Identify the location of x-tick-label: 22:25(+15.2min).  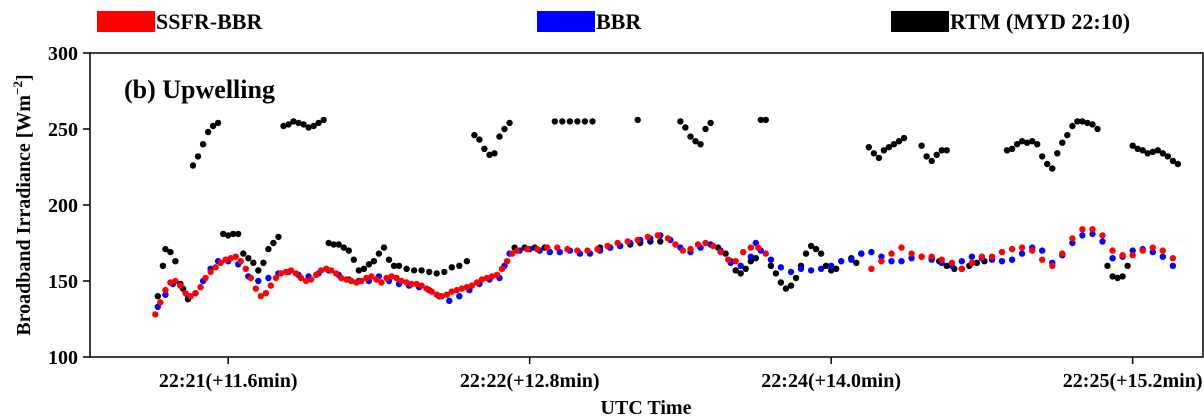
(1133, 381).